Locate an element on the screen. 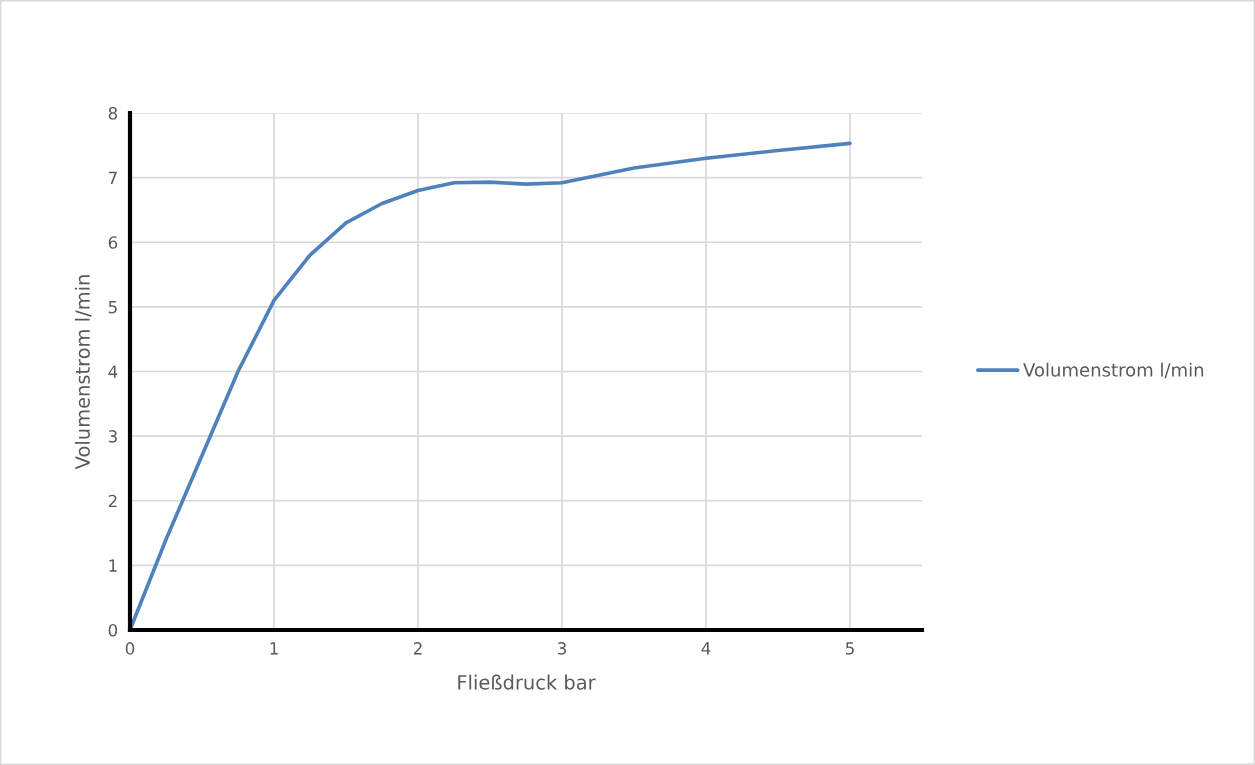 The width and height of the screenshot is (1255, 765). y-tick-label: 2 is located at coordinates (112, 501).